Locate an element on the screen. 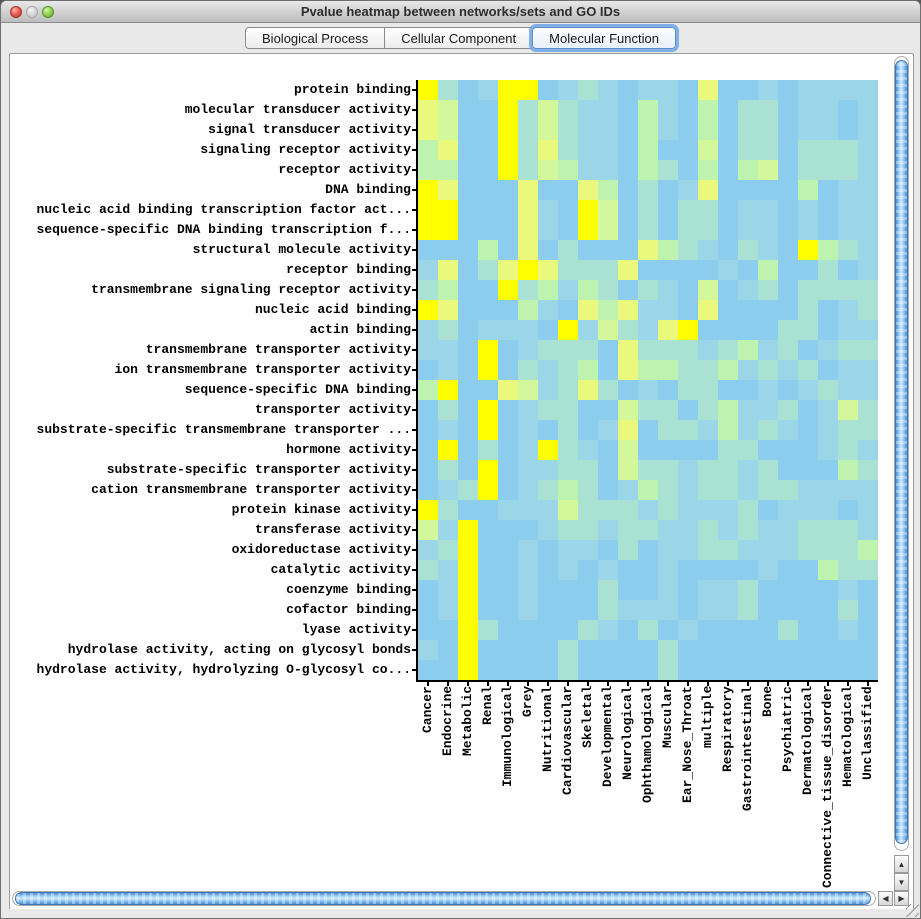 The width and height of the screenshot is (921, 919). tab-biological-process: Biological Process is located at coordinates (315, 38).